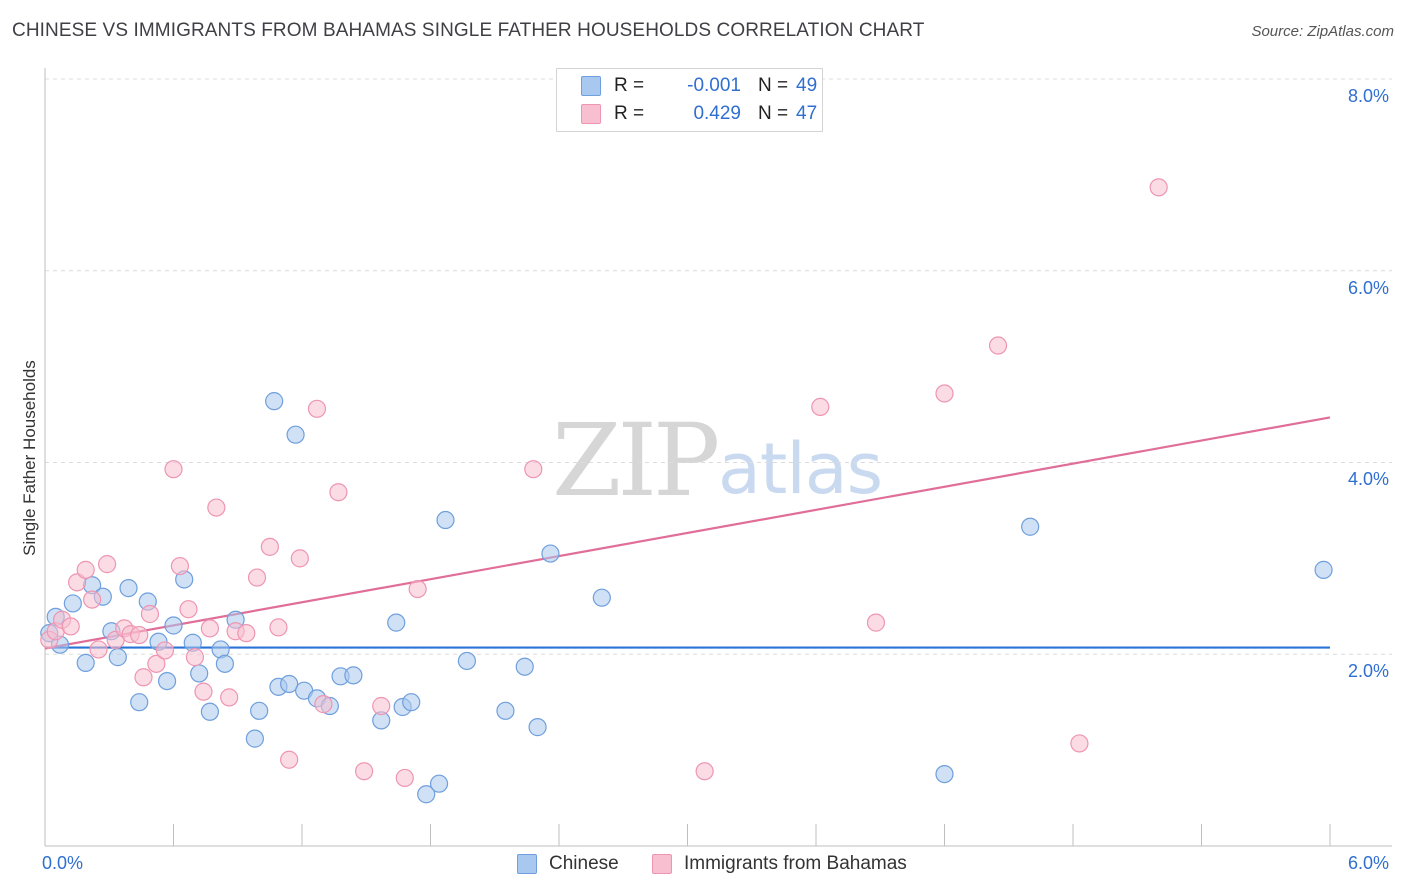 This screenshot has height=892, width=1406. Describe the element at coordinates (1369, 288) in the screenshot. I see `y-tick-label-6: 6.0%` at that location.